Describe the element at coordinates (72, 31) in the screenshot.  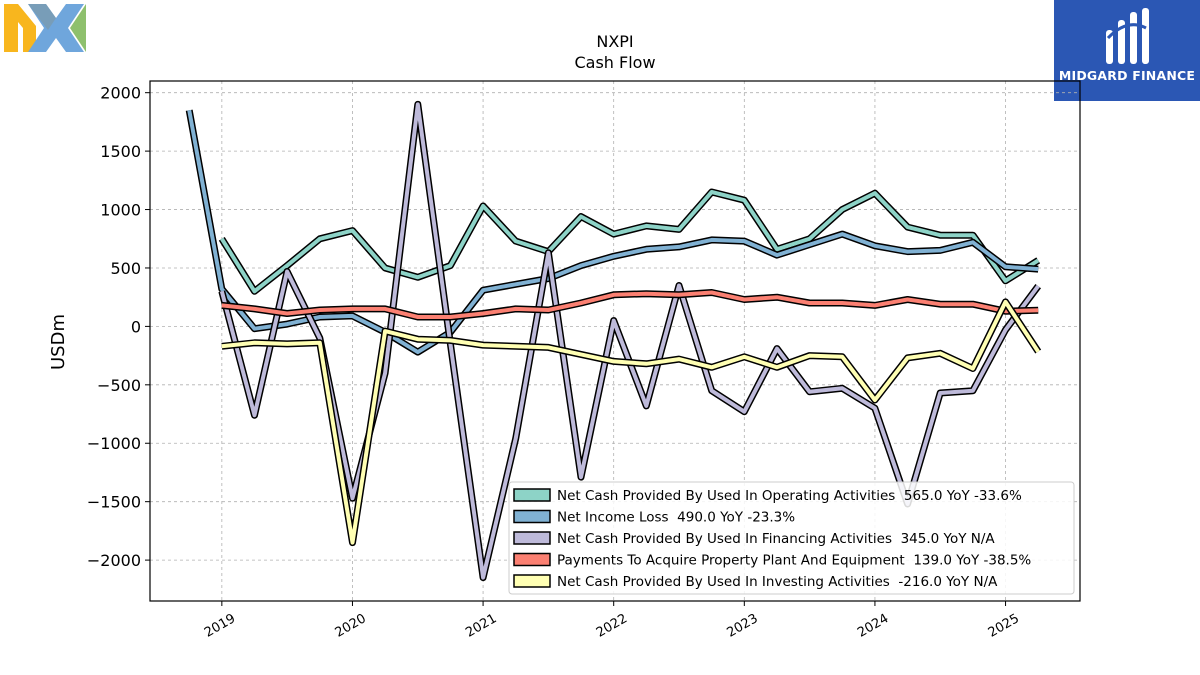
I see `nxp-logo` at that location.